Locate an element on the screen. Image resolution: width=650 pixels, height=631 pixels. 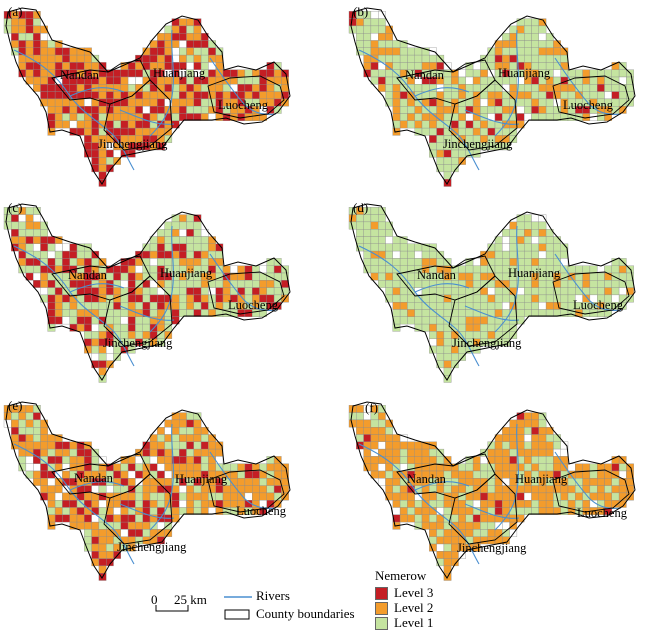
county-label-jinchengjiang: Jinchengjiang is located at coordinates (492, 548).